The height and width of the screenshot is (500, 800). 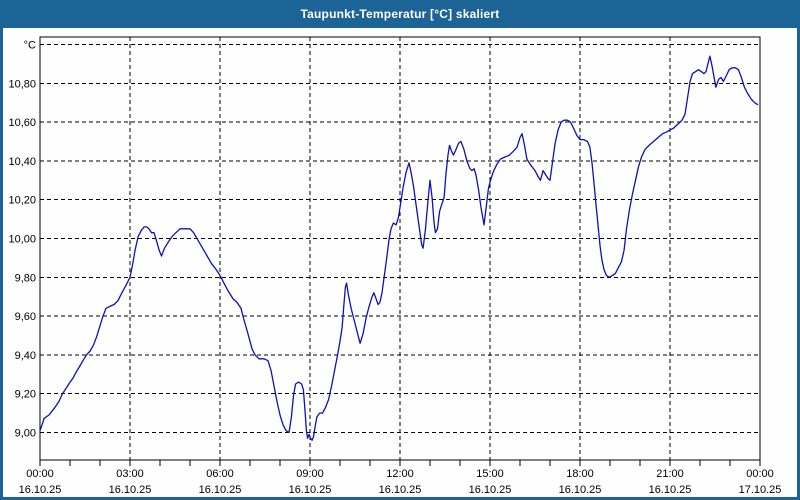 I want to click on y-axis-tick-label: 9,40, so click(x=25, y=356).